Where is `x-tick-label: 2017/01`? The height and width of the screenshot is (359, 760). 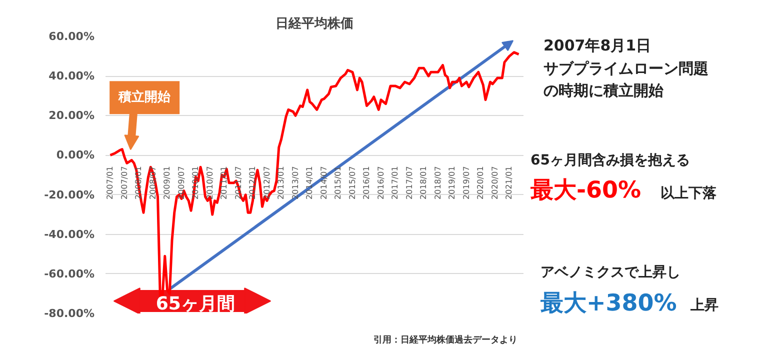
x-tick-label: 2017/01 is located at coordinates (395, 183).